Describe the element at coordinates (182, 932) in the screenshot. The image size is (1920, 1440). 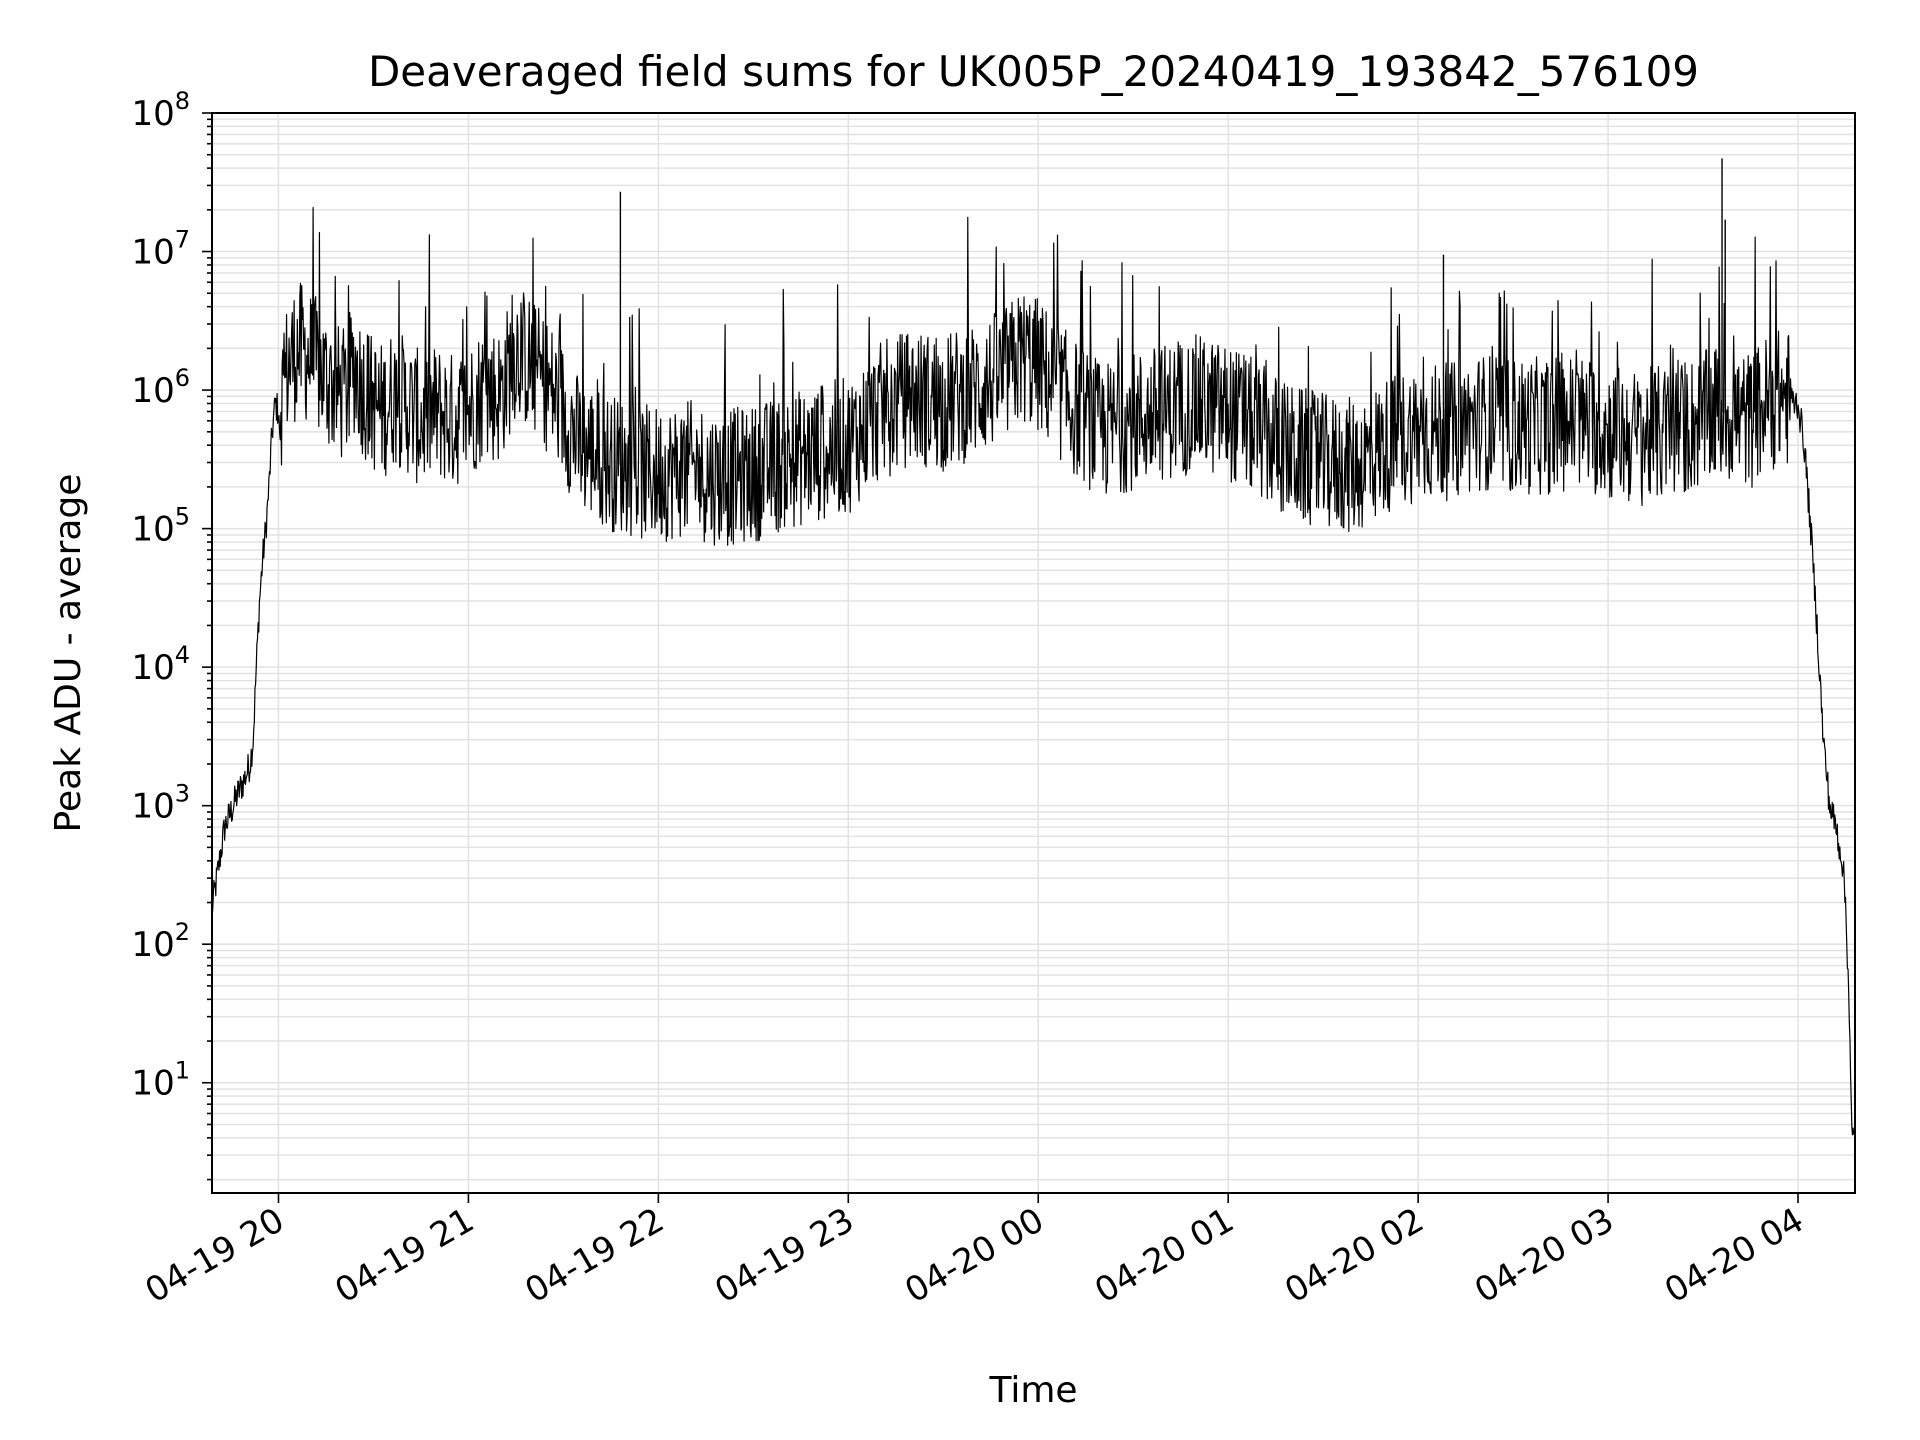
I see `y-tick-exponent: 2` at that location.